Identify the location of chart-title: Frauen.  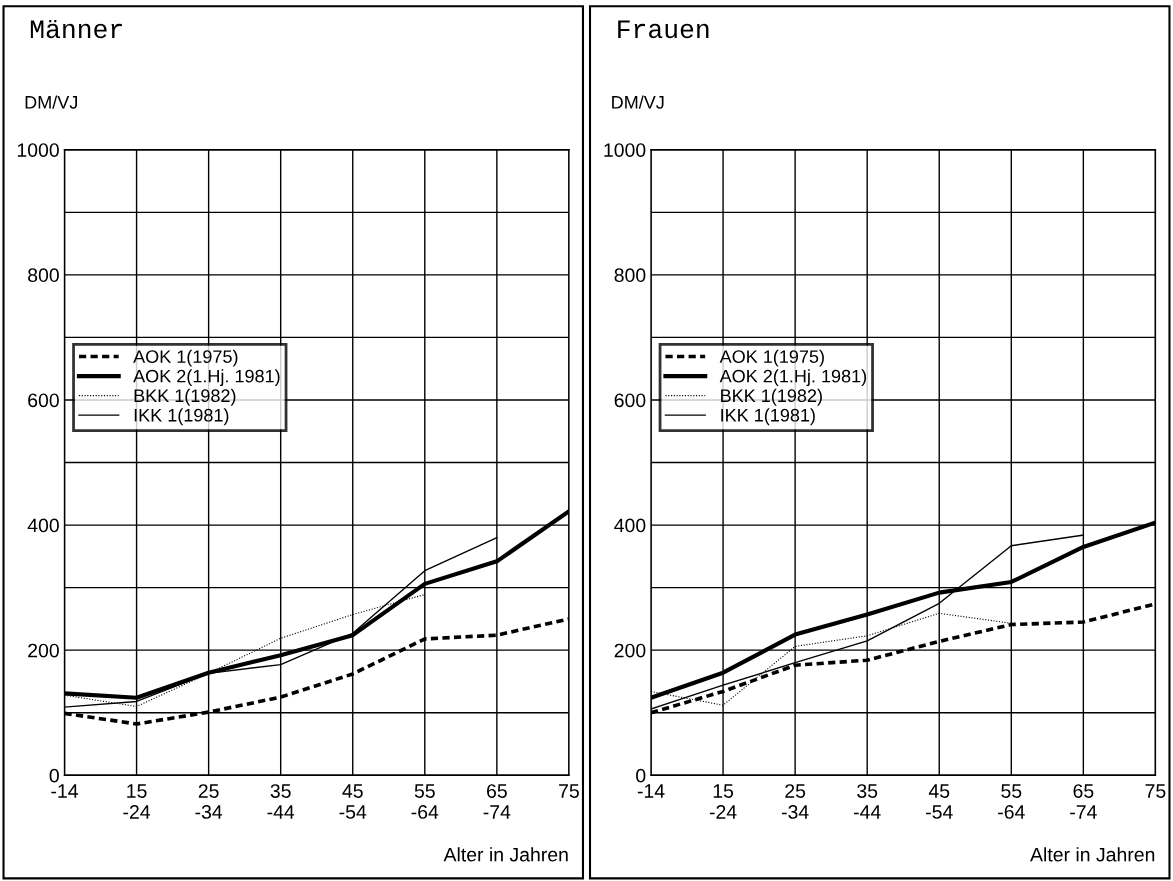
(663, 29).